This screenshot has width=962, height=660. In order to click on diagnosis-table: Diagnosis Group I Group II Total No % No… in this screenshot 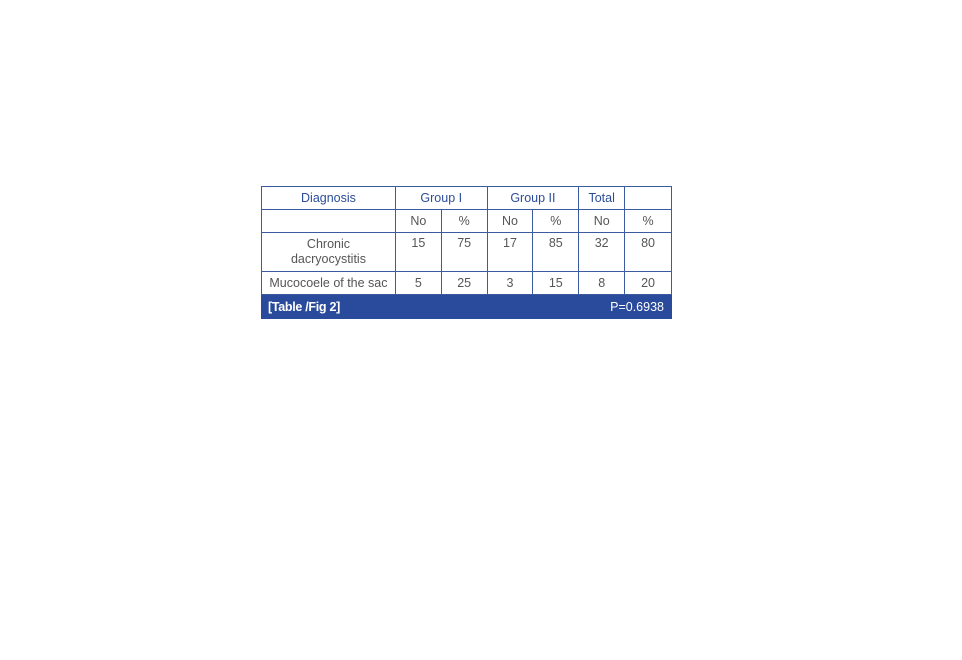, I will do `click(466, 252)`.